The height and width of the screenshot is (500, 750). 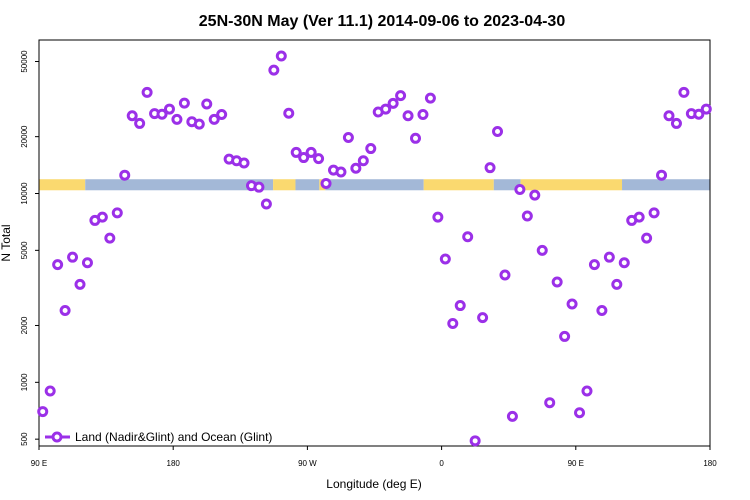 I want to click on x-tick-label: 0, so click(x=441, y=463).